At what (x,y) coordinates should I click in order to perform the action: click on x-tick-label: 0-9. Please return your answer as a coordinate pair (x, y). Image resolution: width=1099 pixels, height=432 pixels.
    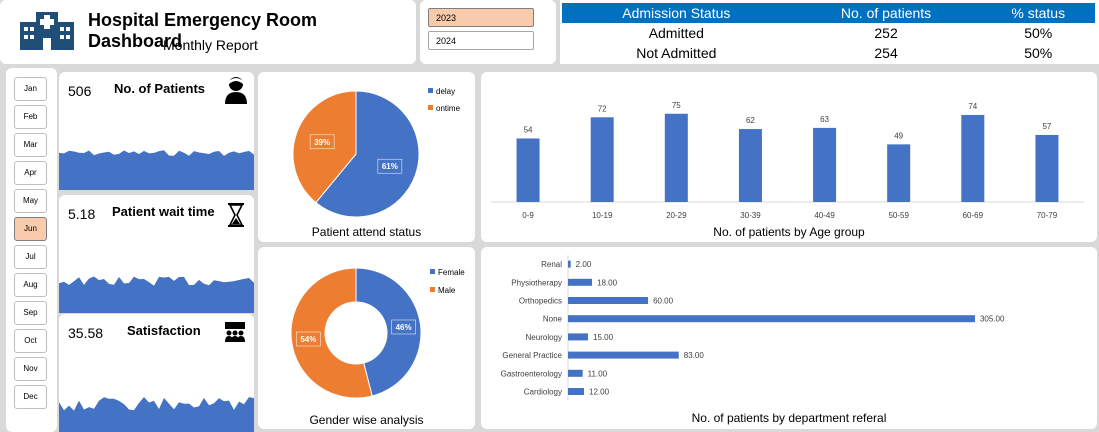
    Looking at the image, I should click on (528, 215).